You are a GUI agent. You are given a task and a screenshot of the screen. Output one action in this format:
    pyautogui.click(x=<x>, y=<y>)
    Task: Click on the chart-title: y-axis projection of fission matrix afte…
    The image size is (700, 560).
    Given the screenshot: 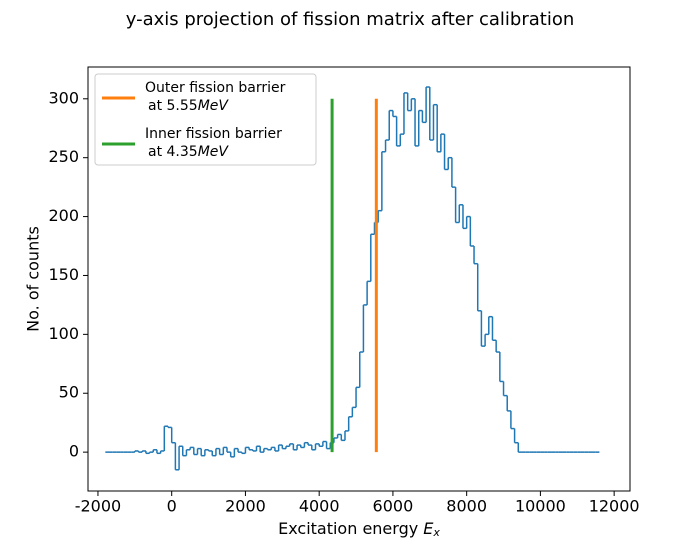 What is the action you would take?
    pyautogui.click(x=350, y=19)
    